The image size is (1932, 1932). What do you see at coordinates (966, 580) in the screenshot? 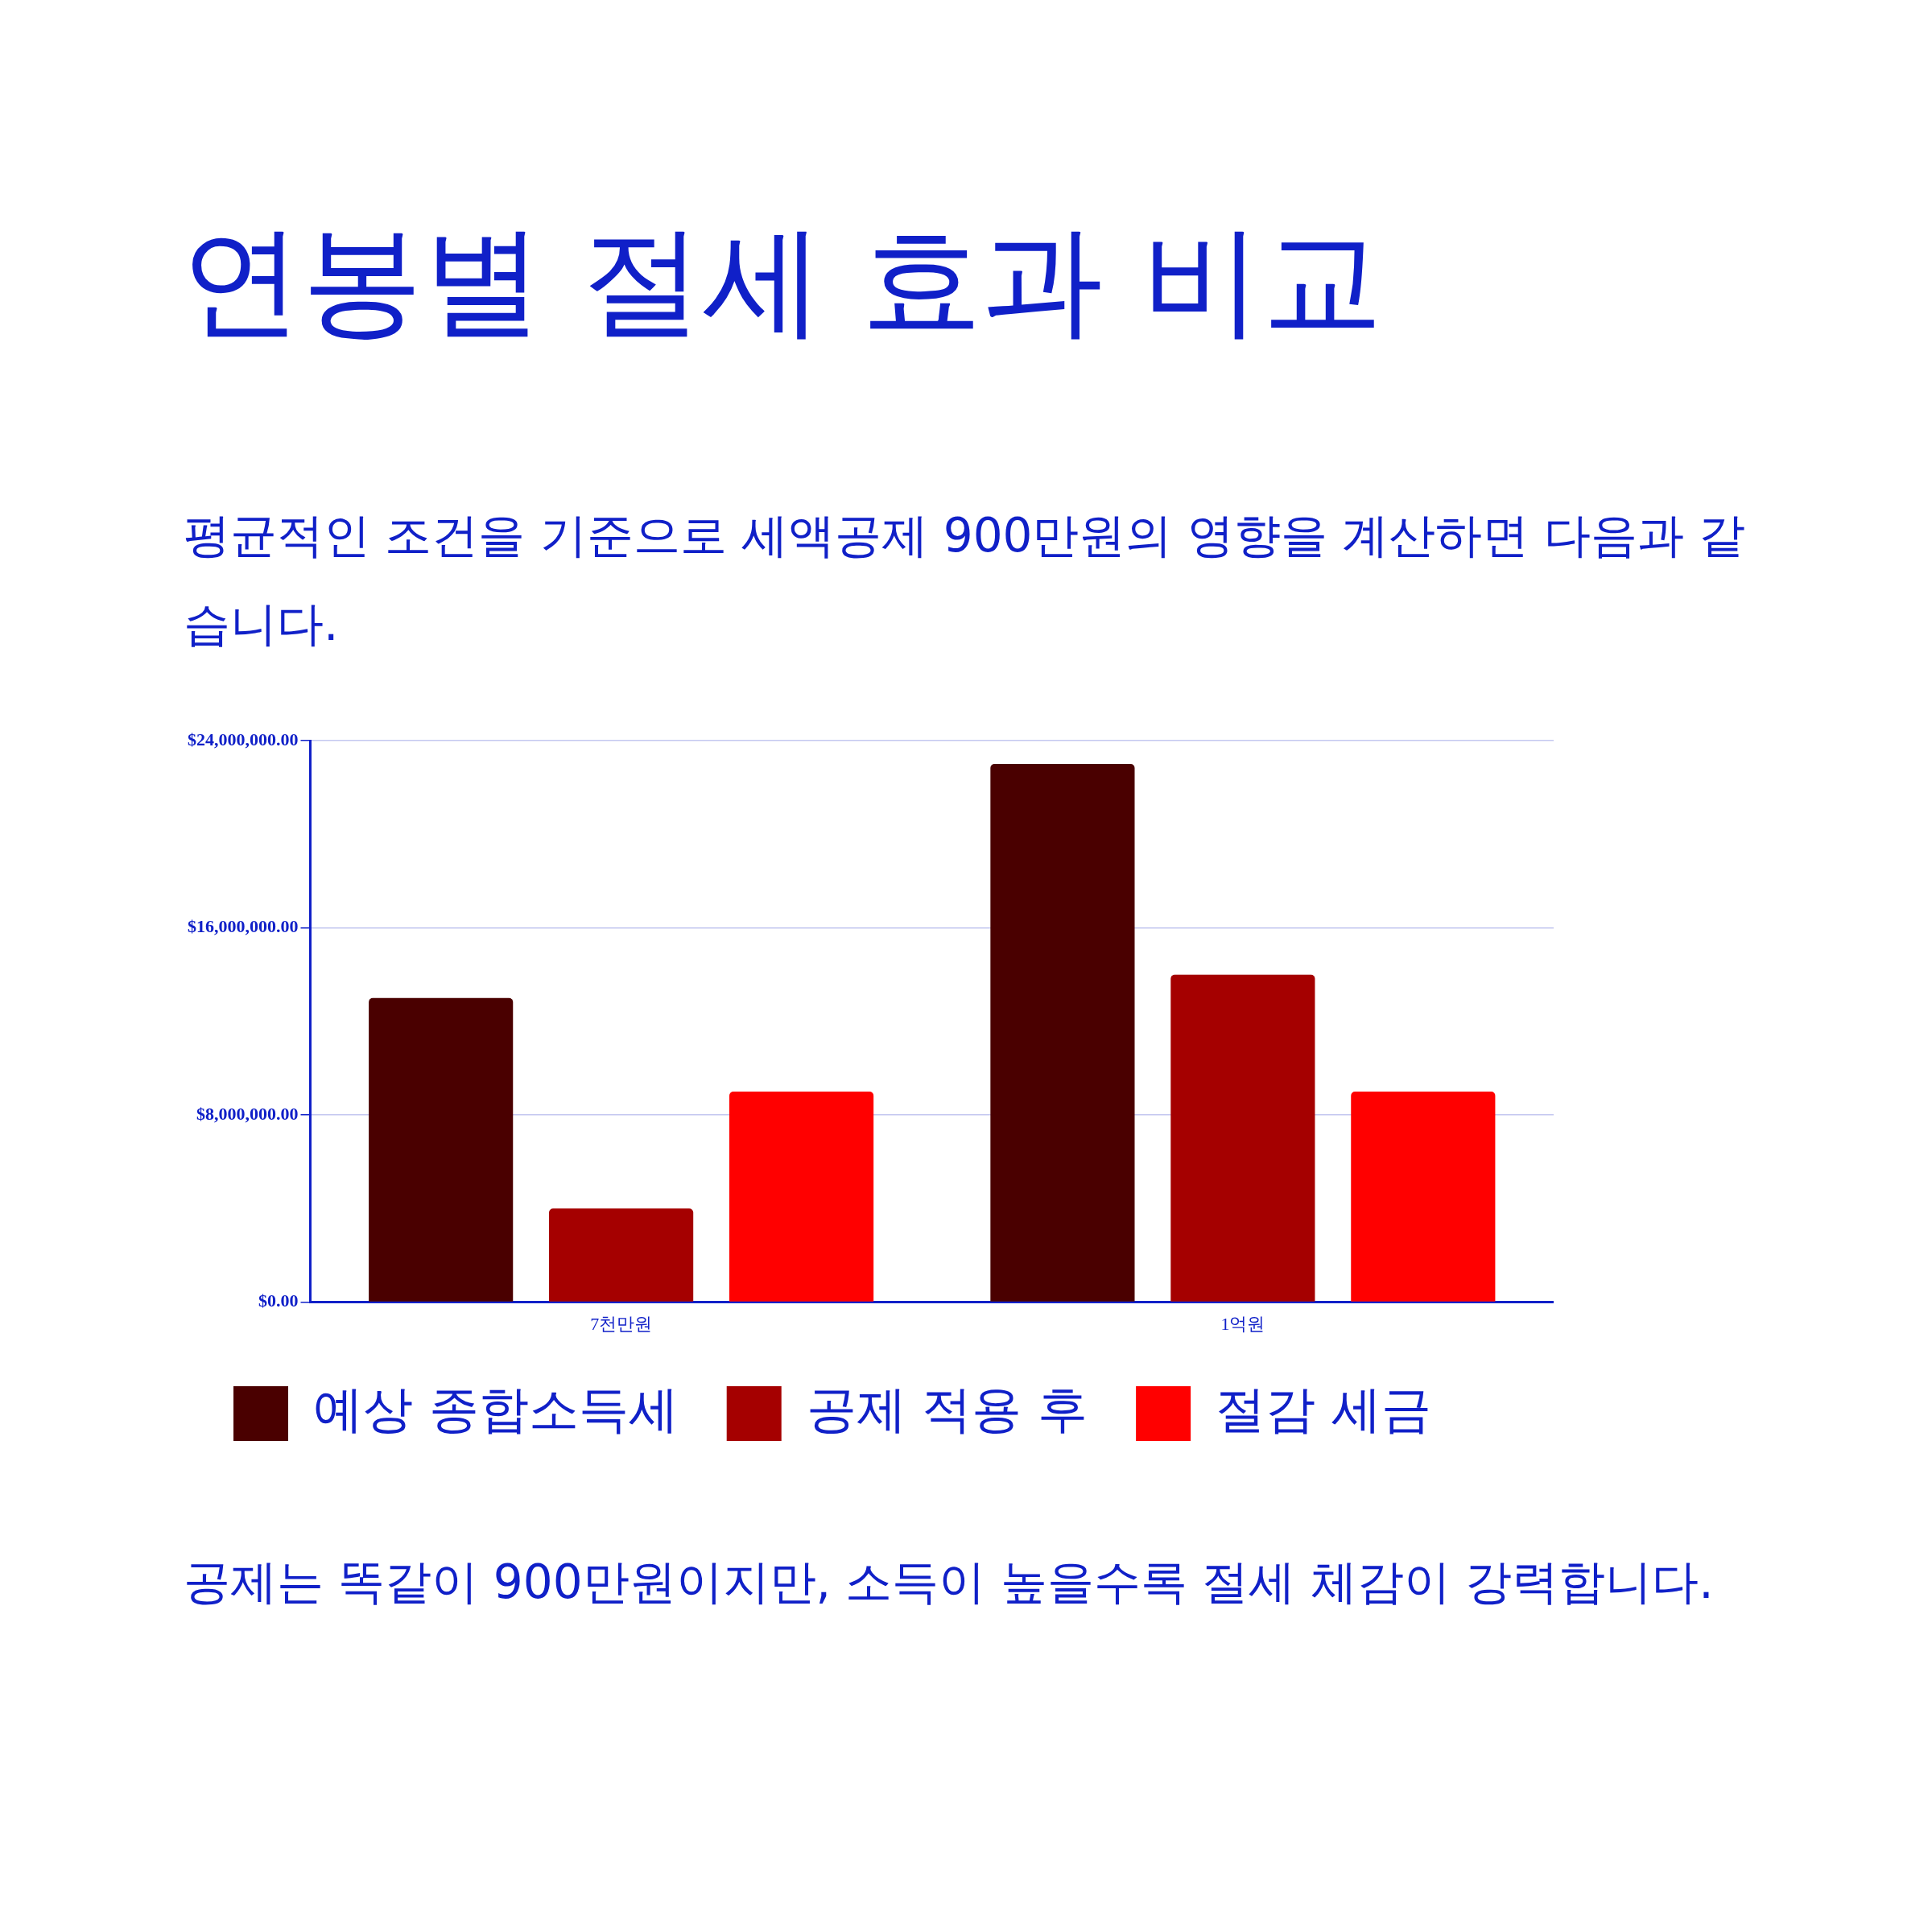
I see `chart-subtitle: 평균적인 조건을 기준으로 세액공제 900만원의 영향을 계산하면 다음과 같습니다.` at bounding box center [966, 580].